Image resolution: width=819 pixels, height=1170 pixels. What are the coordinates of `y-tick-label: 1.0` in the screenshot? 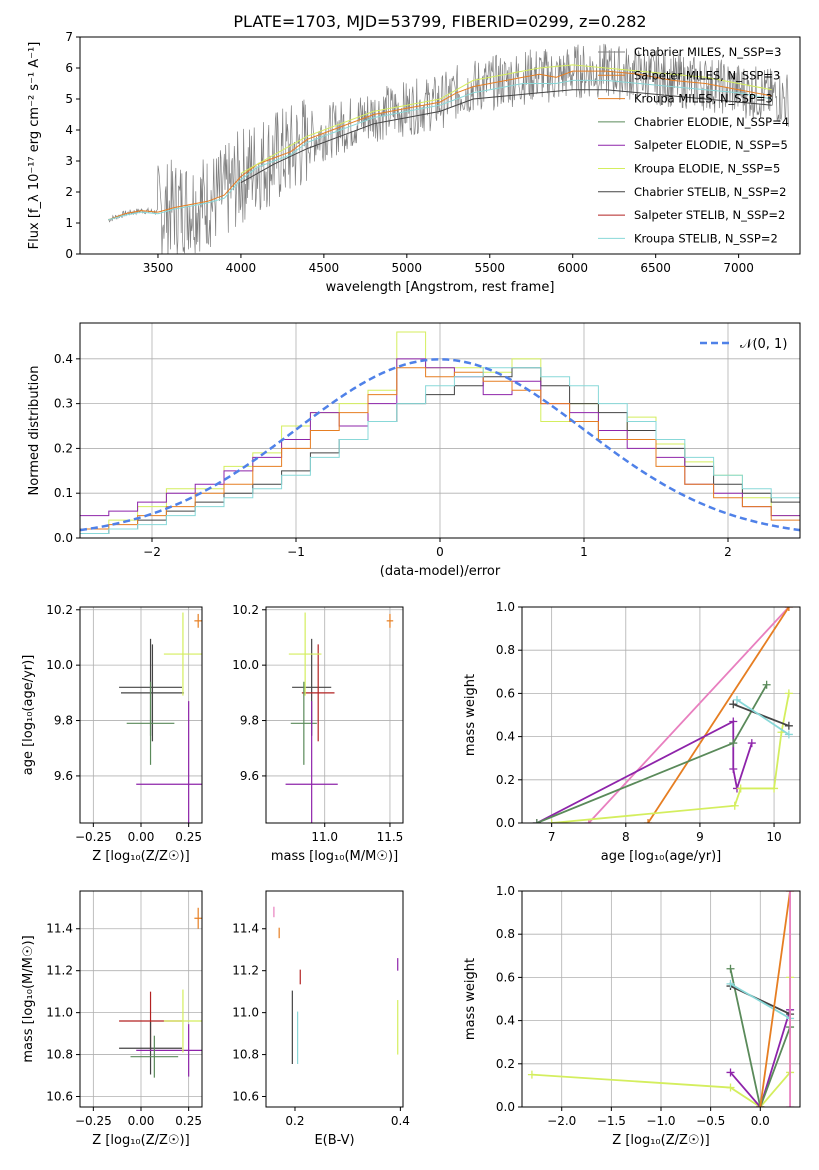 It's located at (505, 891).